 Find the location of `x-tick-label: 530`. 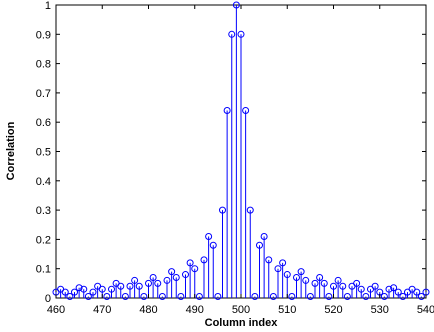

x-tick-label: 530 is located at coordinates (380, 310).